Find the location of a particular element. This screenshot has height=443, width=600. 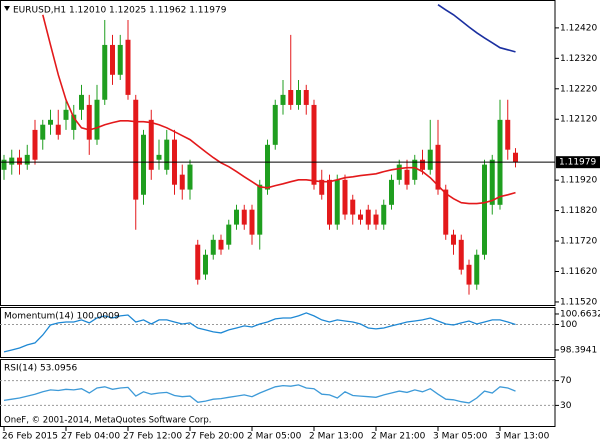

x-tick-label: 27 Feb 12:00 is located at coordinates (152, 437).